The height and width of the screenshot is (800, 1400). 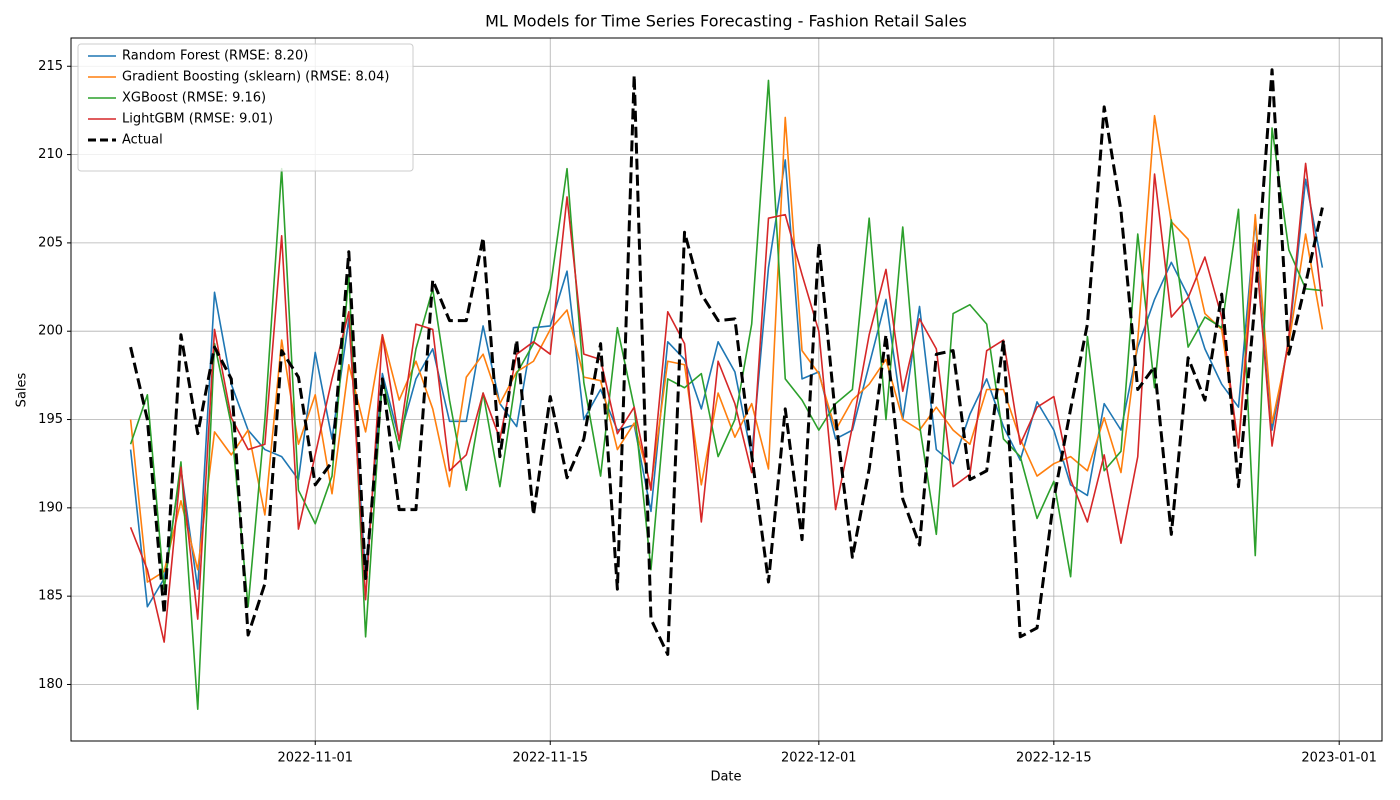 What do you see at coordinates (50, 66) in the screenshot?
I see `y-tick-label: 215` at bounding box center [50, 66].